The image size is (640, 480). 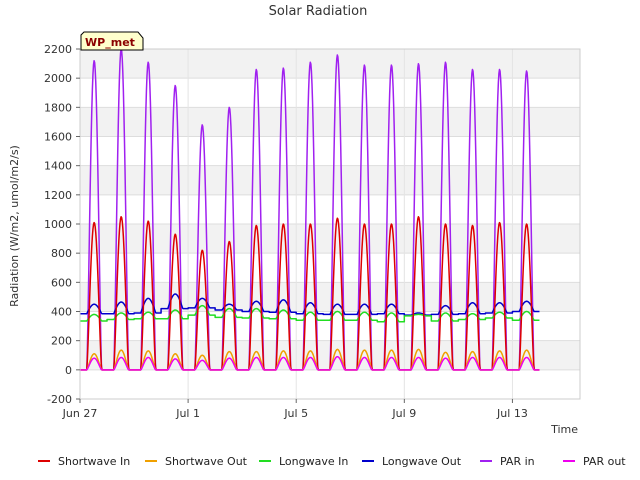 What do you see at coordinates (61, 282) in the screenshot?
I see `y-tick-label: 600` at bounding box center [61, 282].